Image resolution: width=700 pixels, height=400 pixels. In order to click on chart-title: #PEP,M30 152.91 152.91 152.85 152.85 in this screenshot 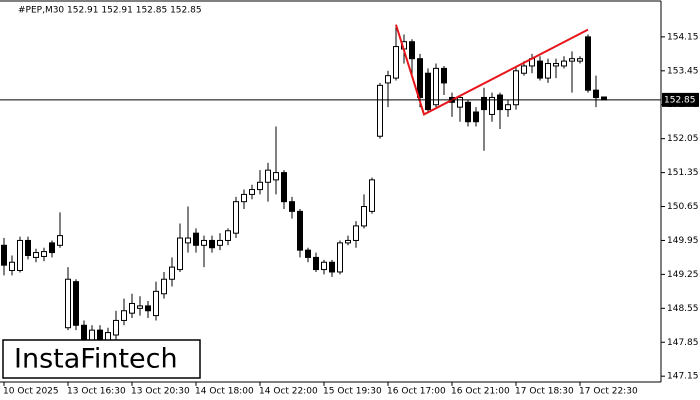, I will do `click(110, 11)`.